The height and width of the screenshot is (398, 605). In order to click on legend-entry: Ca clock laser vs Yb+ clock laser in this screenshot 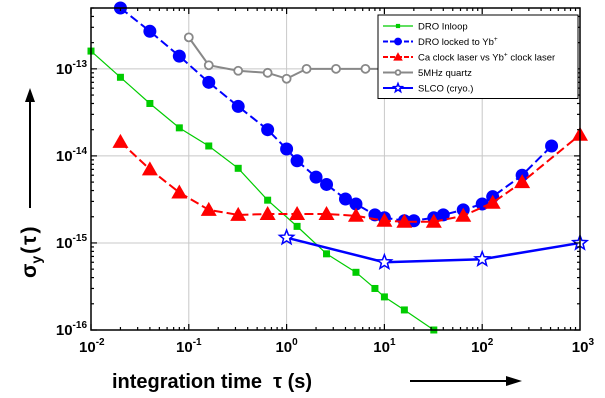, I will do `click(469, 58)`.